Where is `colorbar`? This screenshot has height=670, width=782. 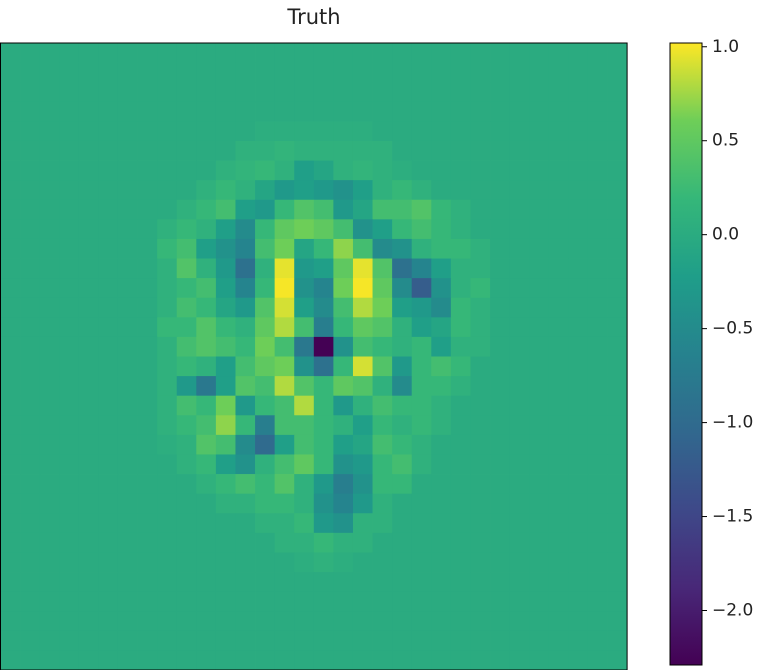
colorbar is located at coordinates (686, 354).